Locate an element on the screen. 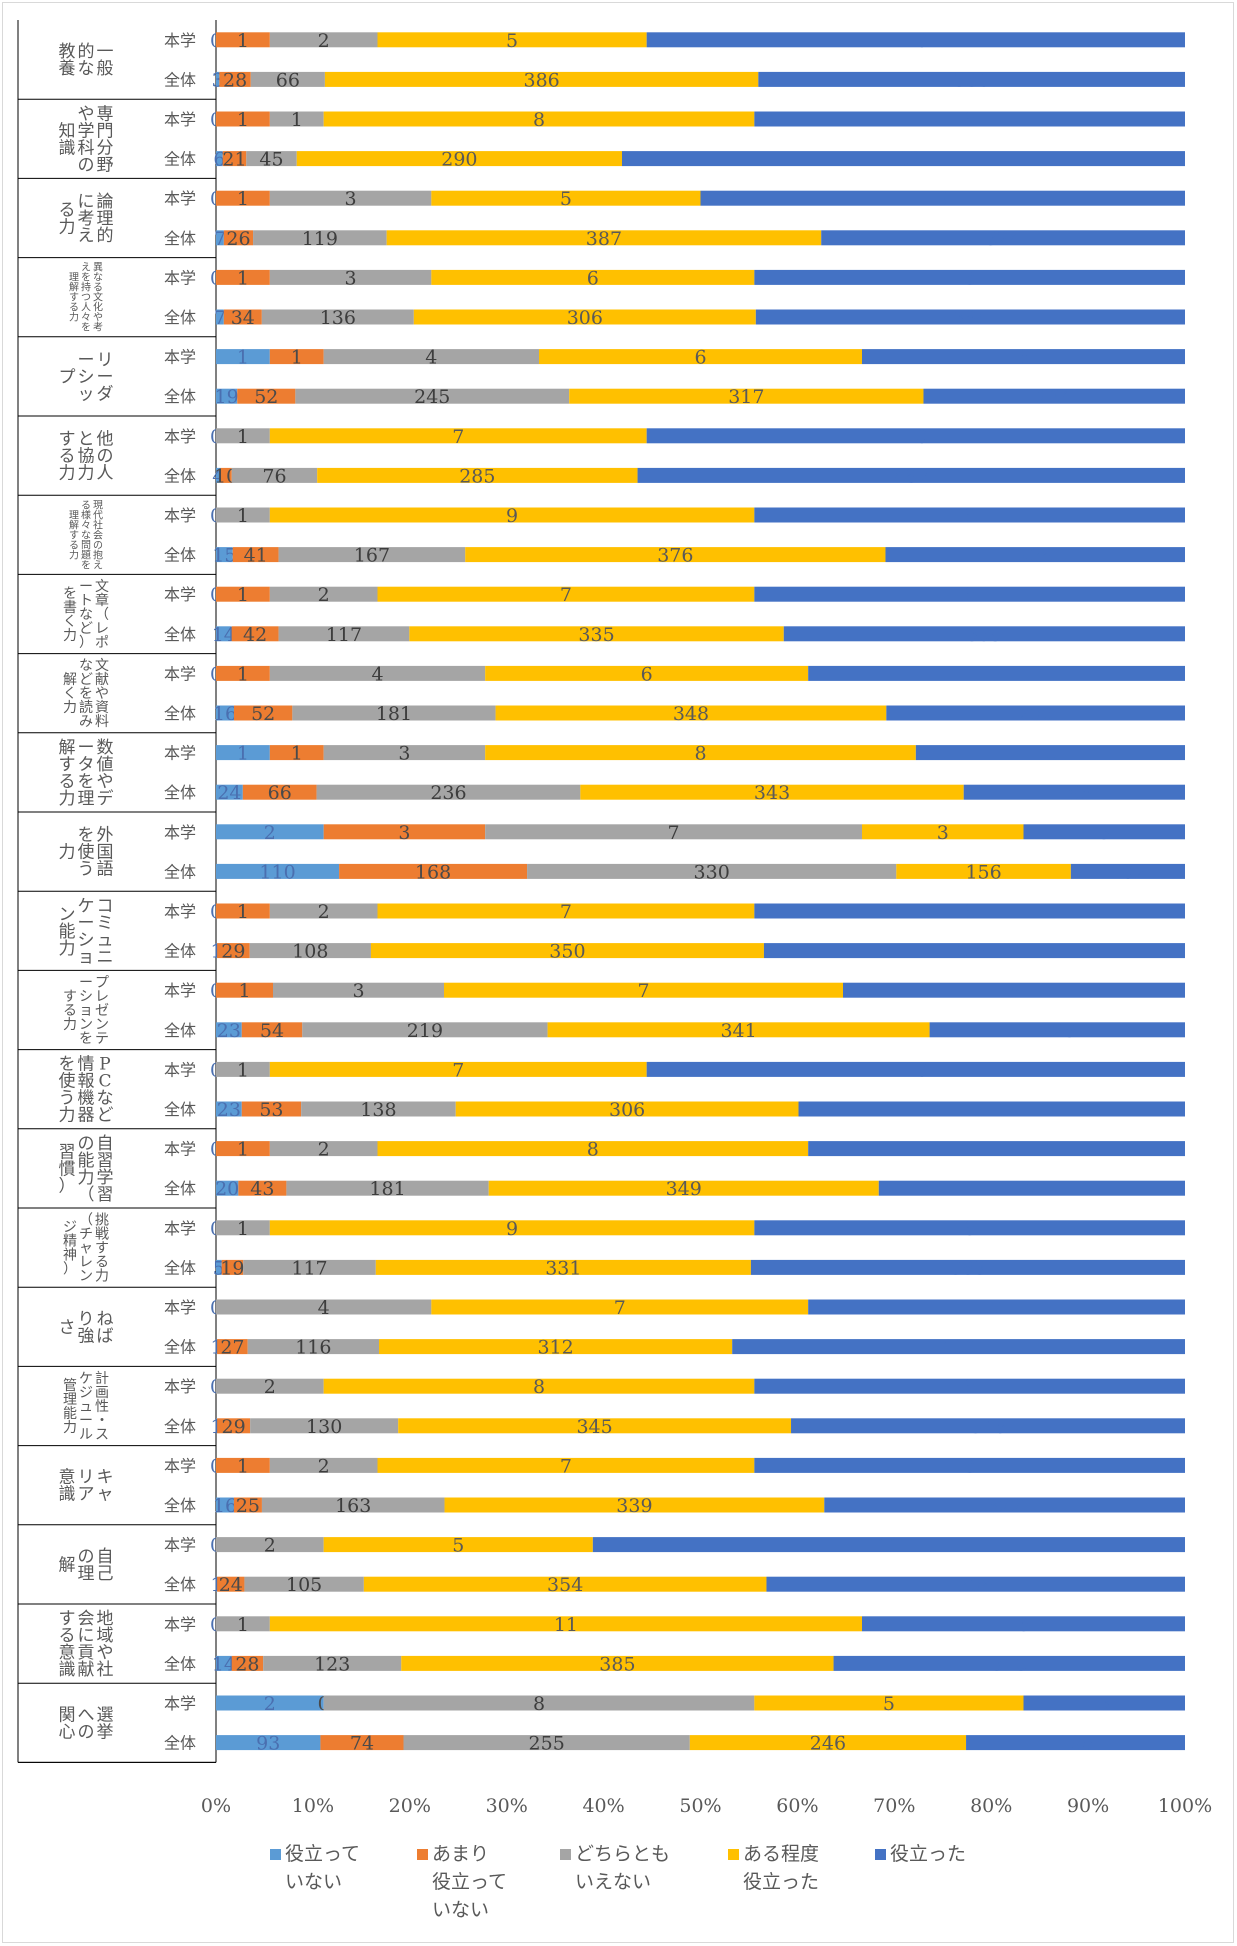 The height and width of the screenshot is (1946, 1237). legend-label: 役立った is located at coordinates (928, 1854).